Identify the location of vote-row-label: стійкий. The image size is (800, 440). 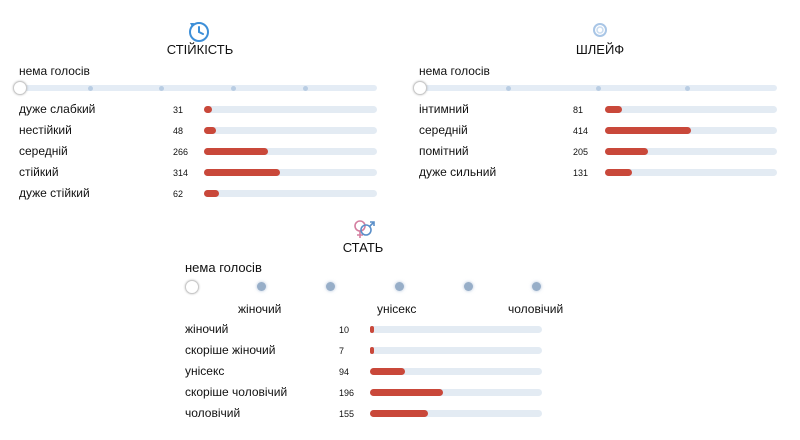
(39, 172).